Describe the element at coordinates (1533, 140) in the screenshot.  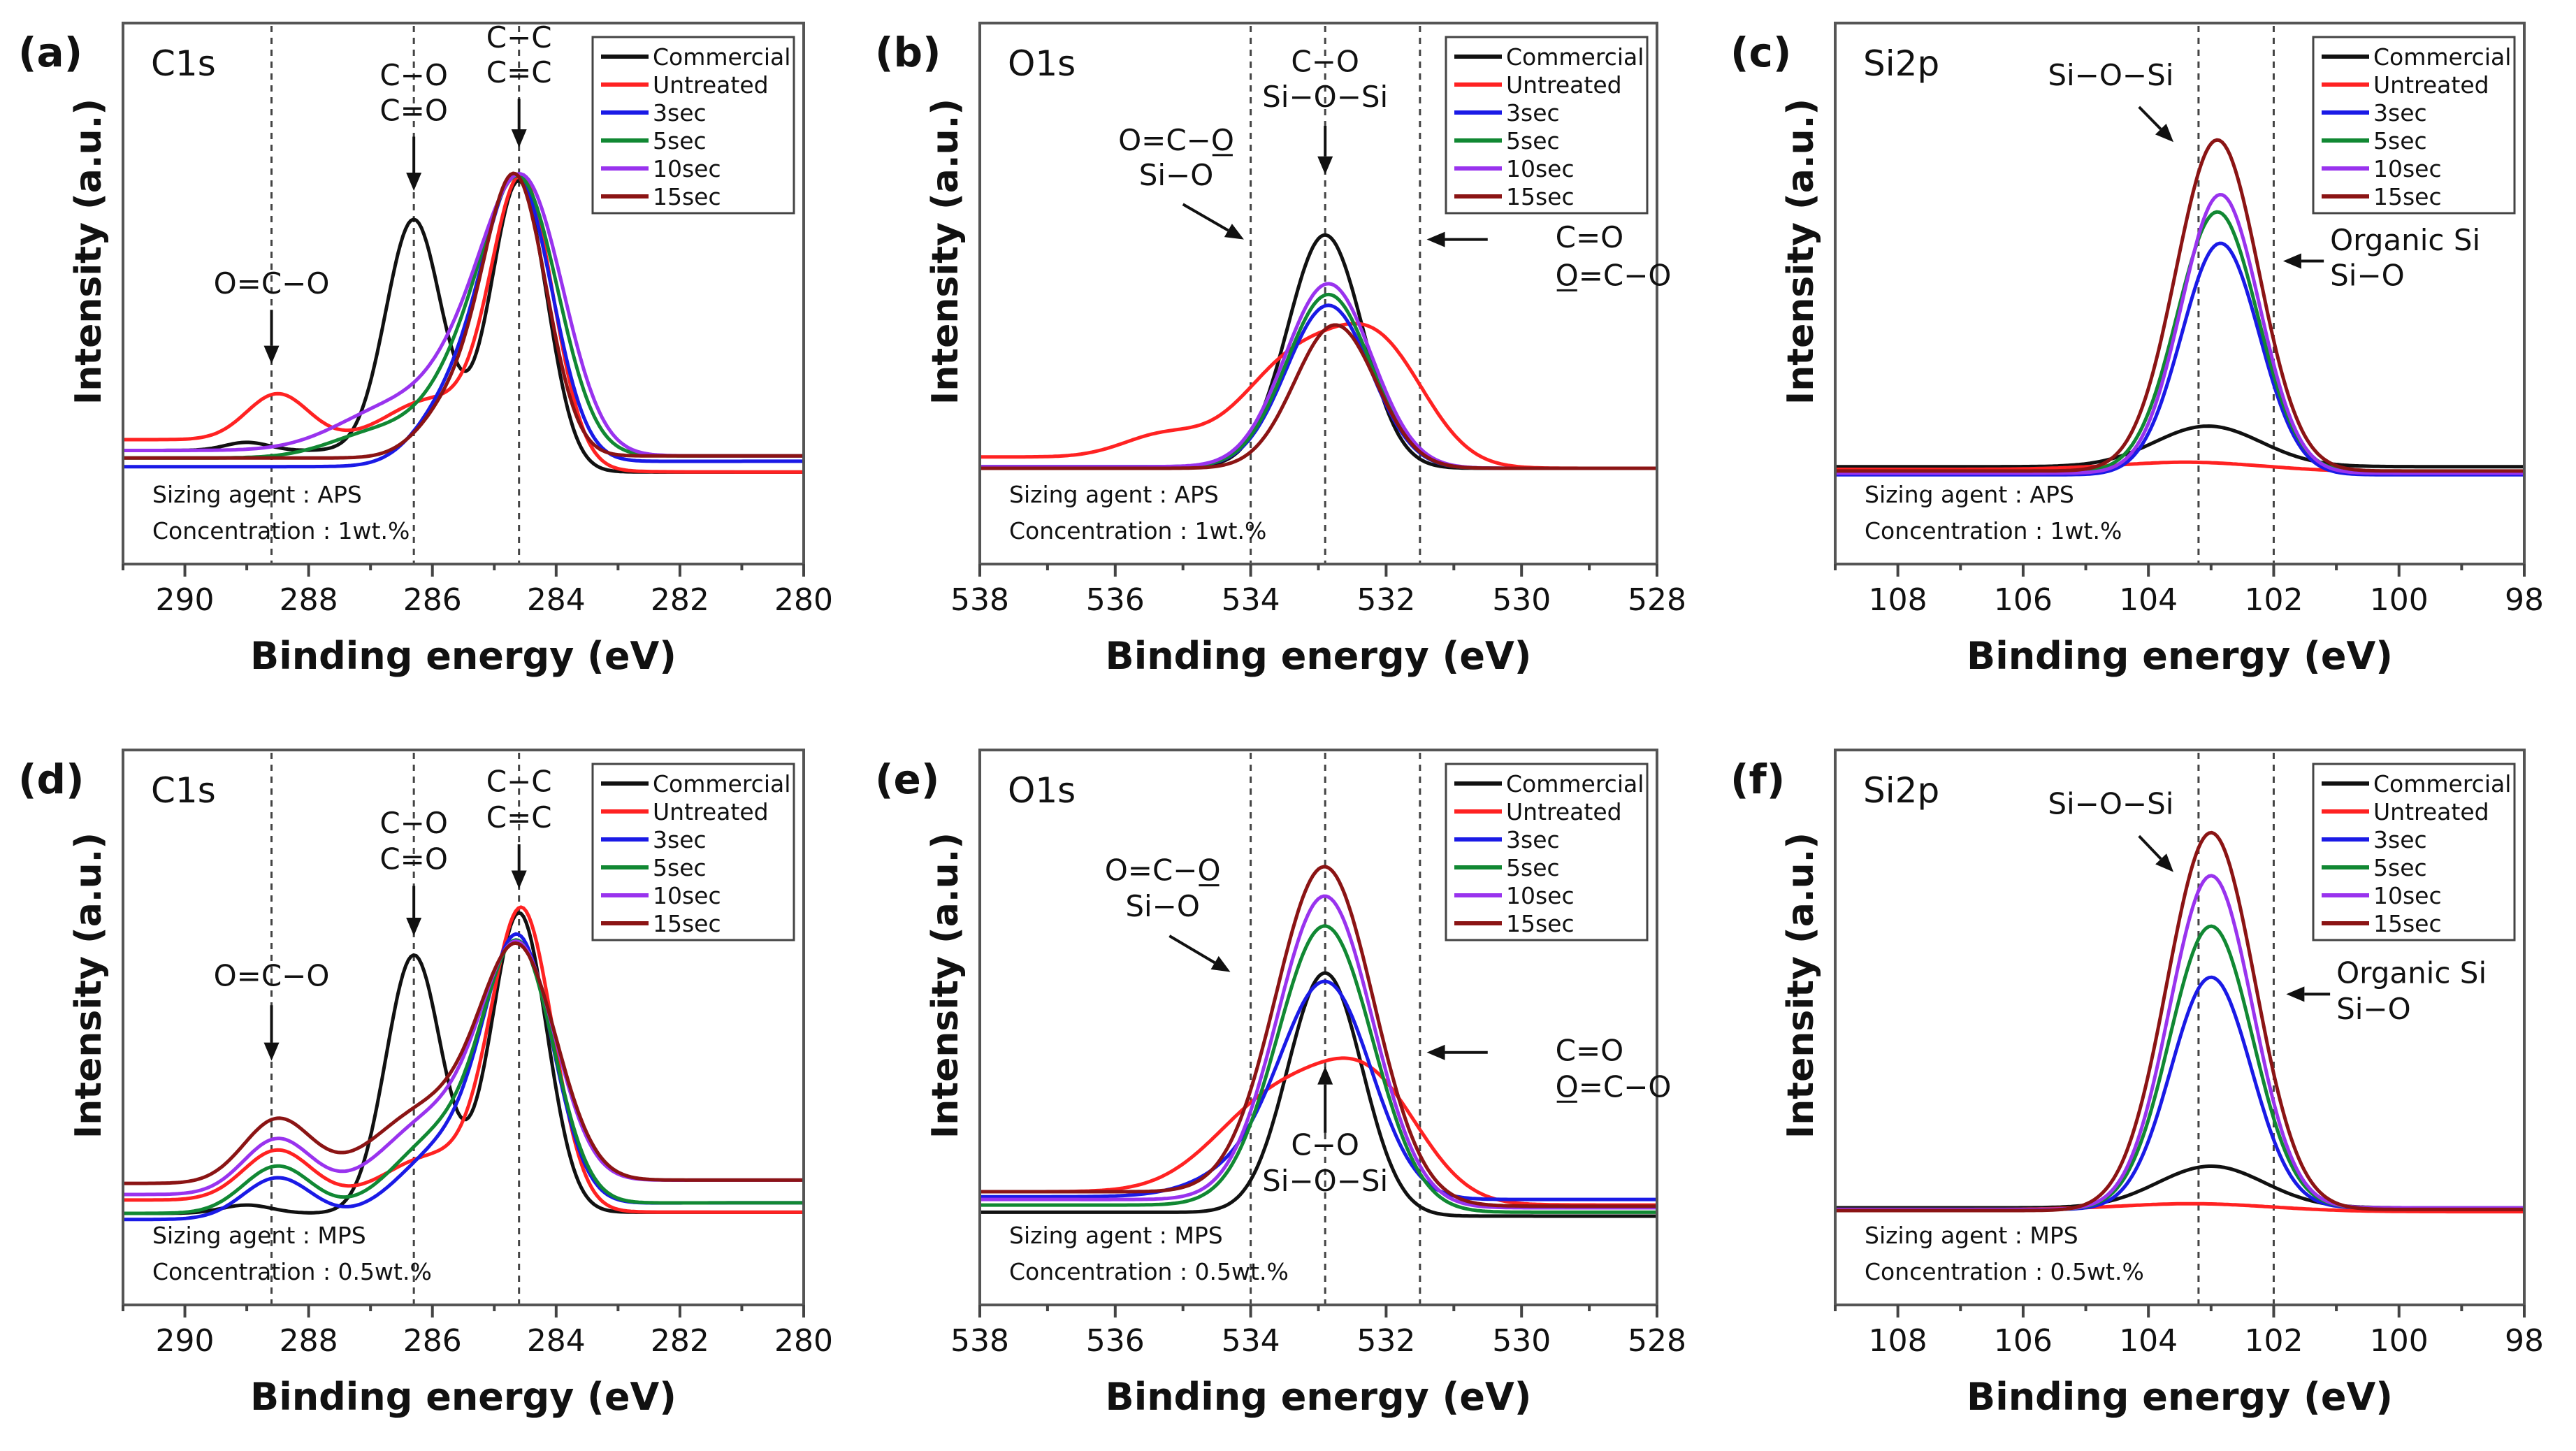
I see `legend-label: 5sec` at that location.